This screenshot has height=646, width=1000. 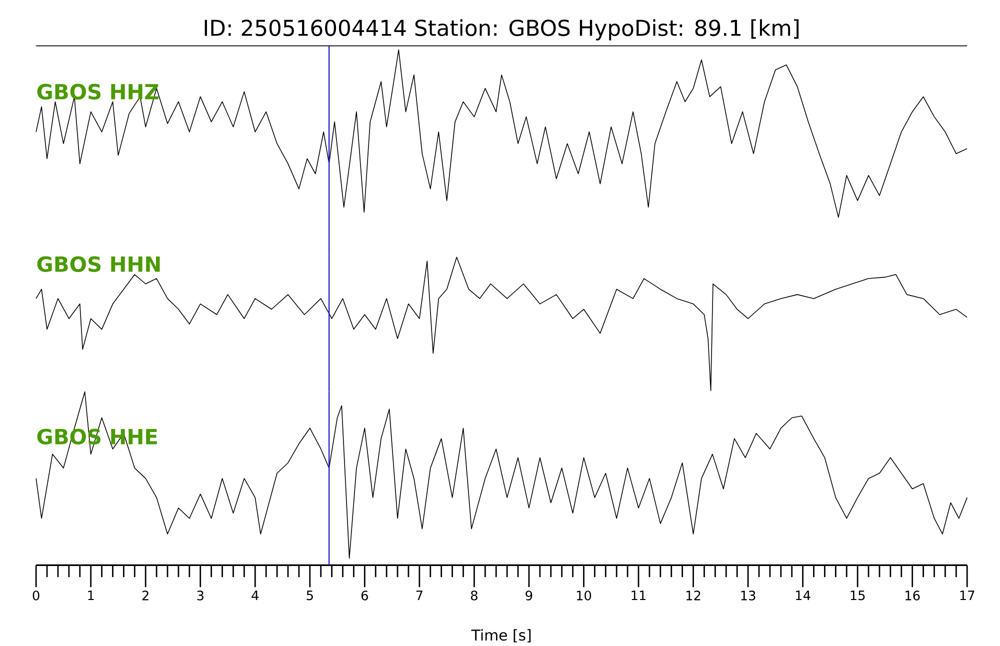 What do you see at coordinates (748, 595) in the screenshot?
I see `x-tick-label: 13` at bounding box center [748, 595].